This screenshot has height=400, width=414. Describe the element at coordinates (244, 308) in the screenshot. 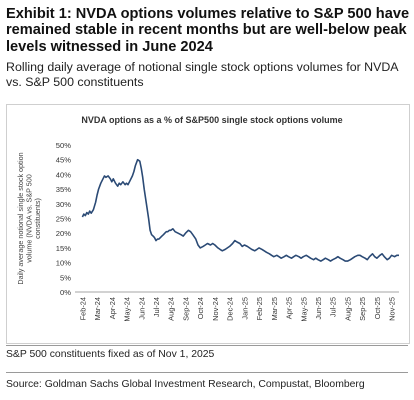

I see `x-tick-label: Jan-25` at that location.